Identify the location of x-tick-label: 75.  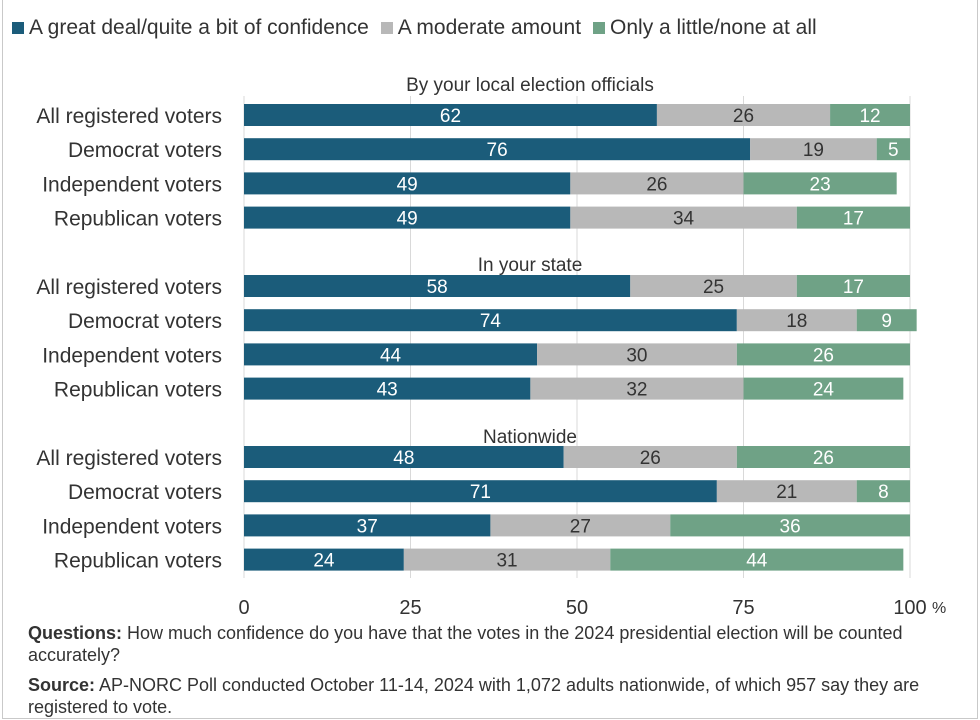
(743, 608).